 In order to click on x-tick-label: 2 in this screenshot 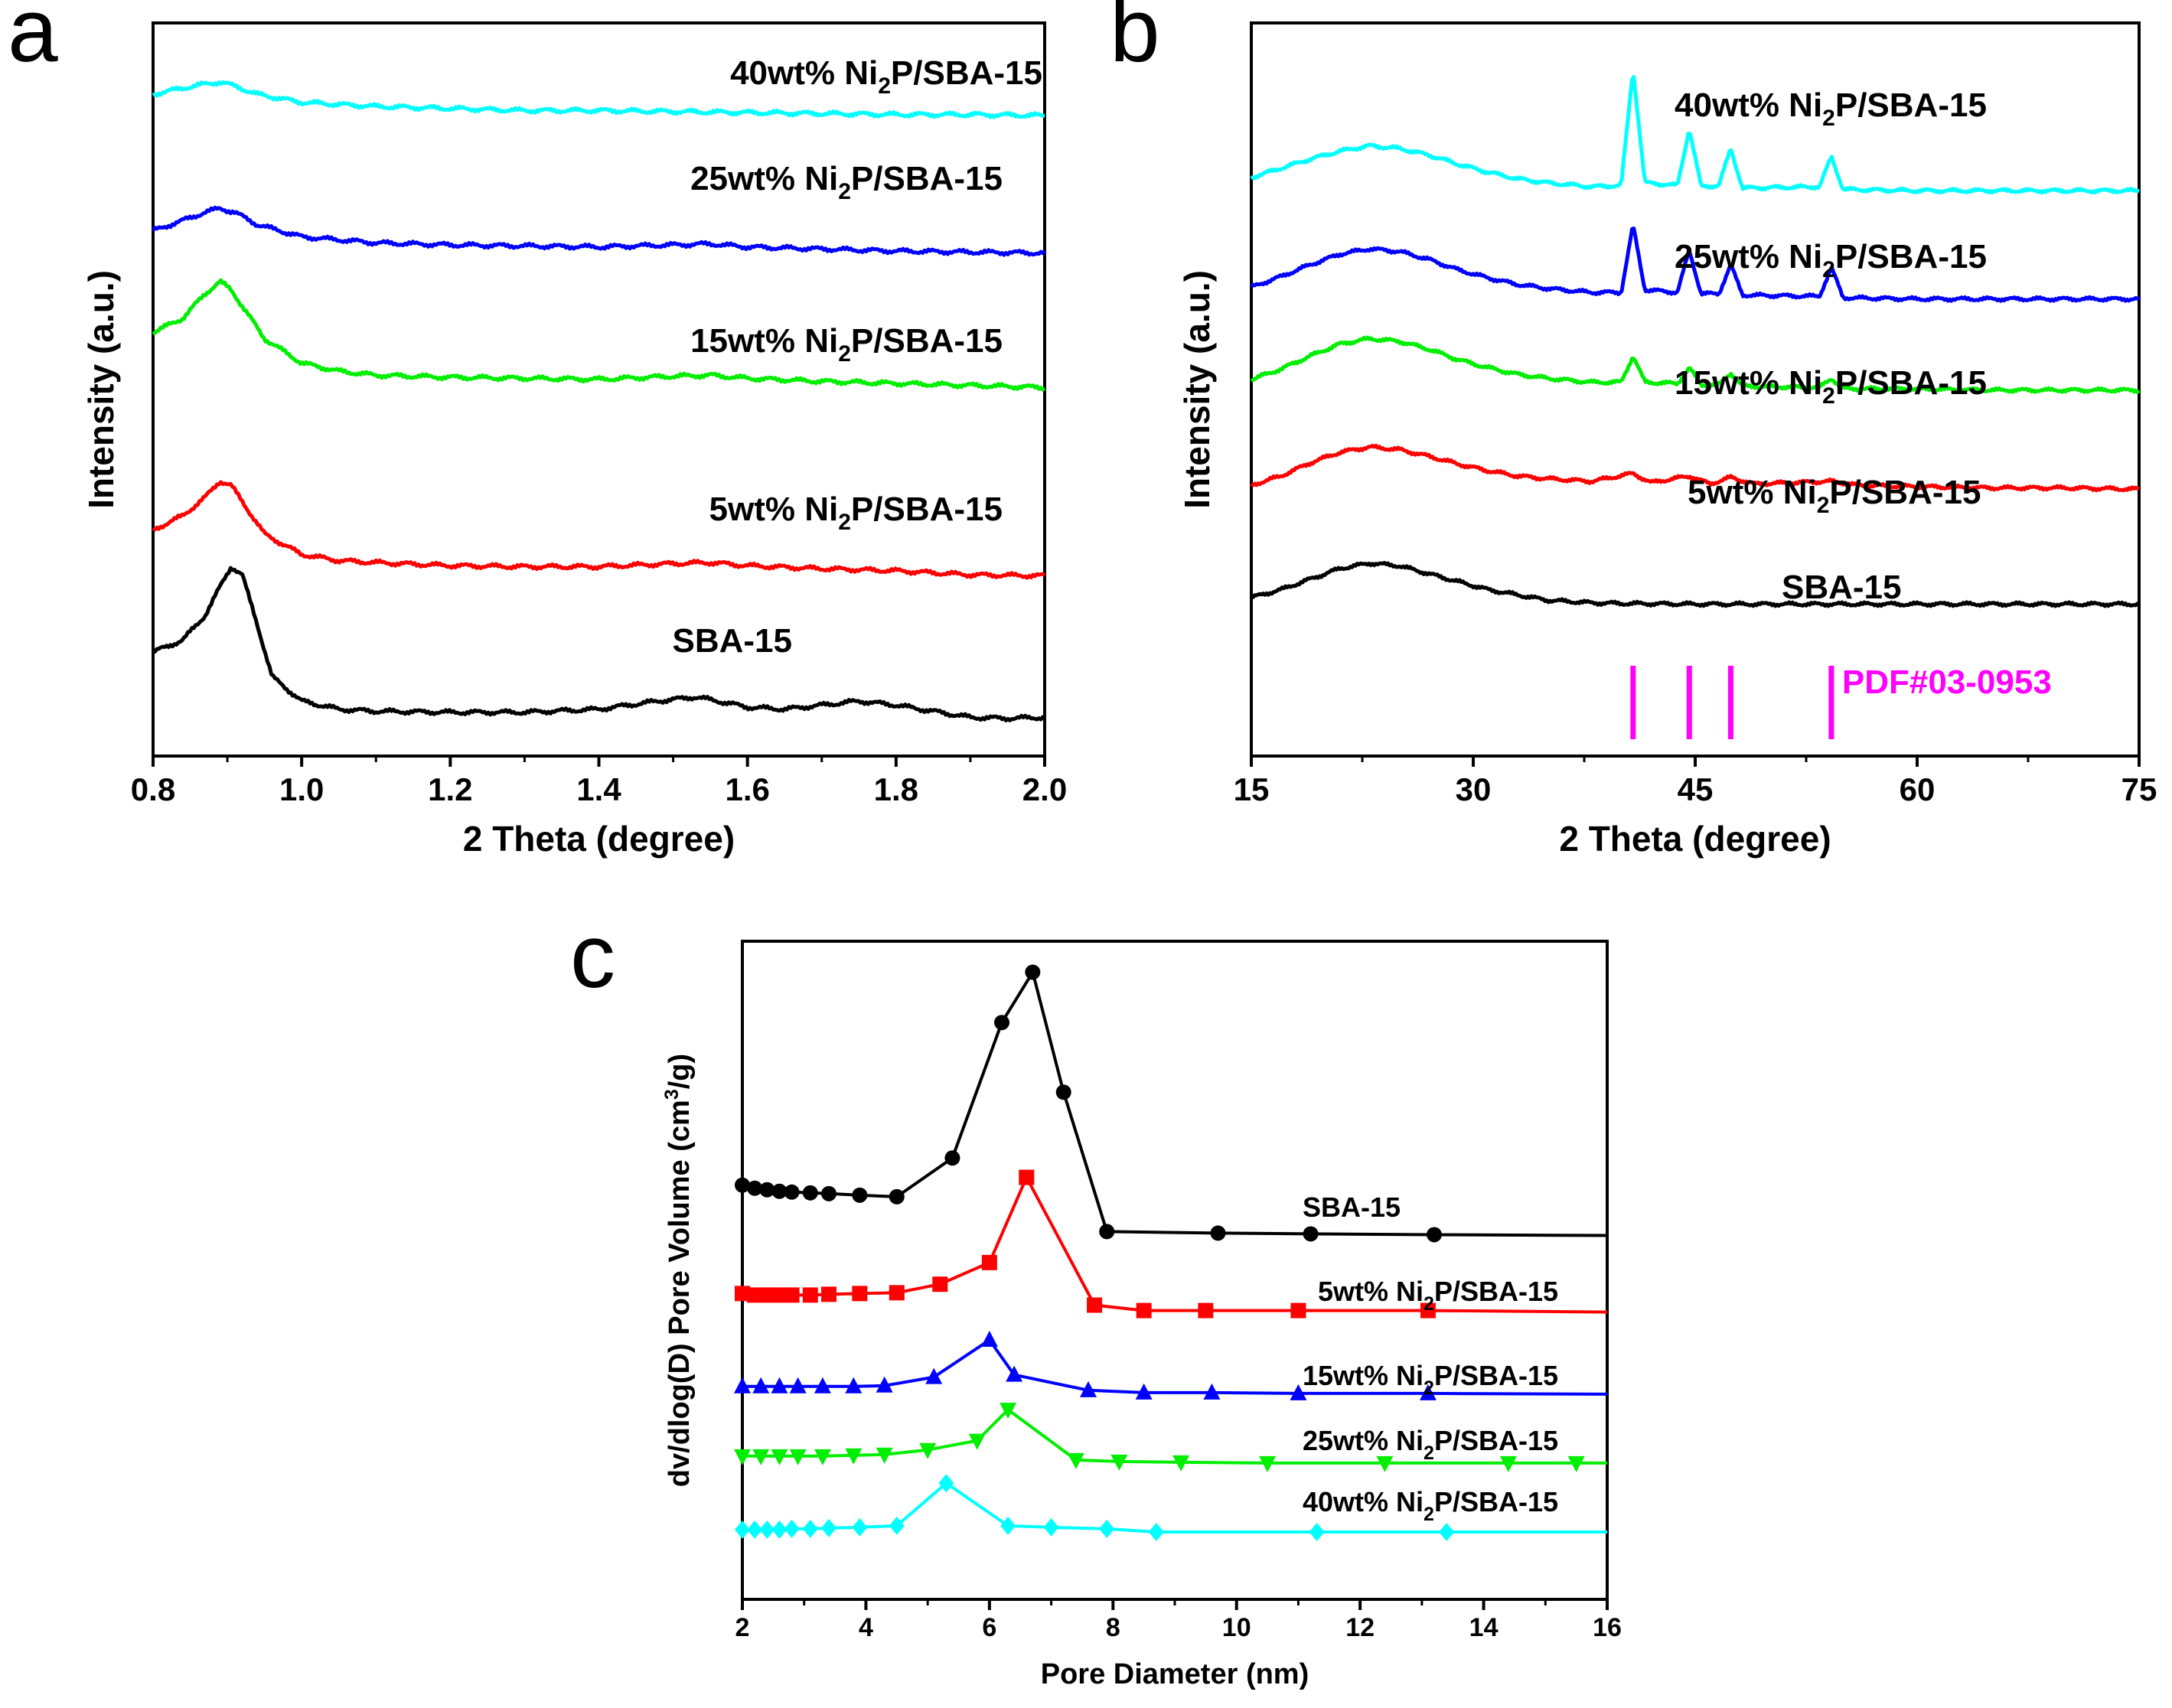, I will do `click(742, 1627)`.